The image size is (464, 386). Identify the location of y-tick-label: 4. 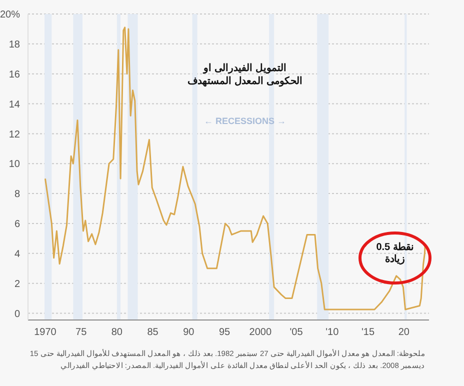
(17, 254).